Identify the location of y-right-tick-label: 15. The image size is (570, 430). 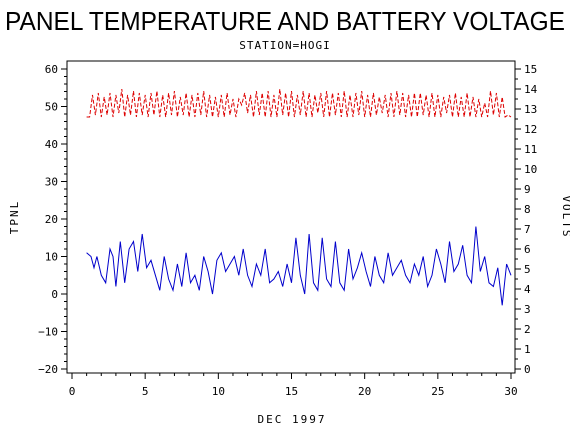
(530, 69).